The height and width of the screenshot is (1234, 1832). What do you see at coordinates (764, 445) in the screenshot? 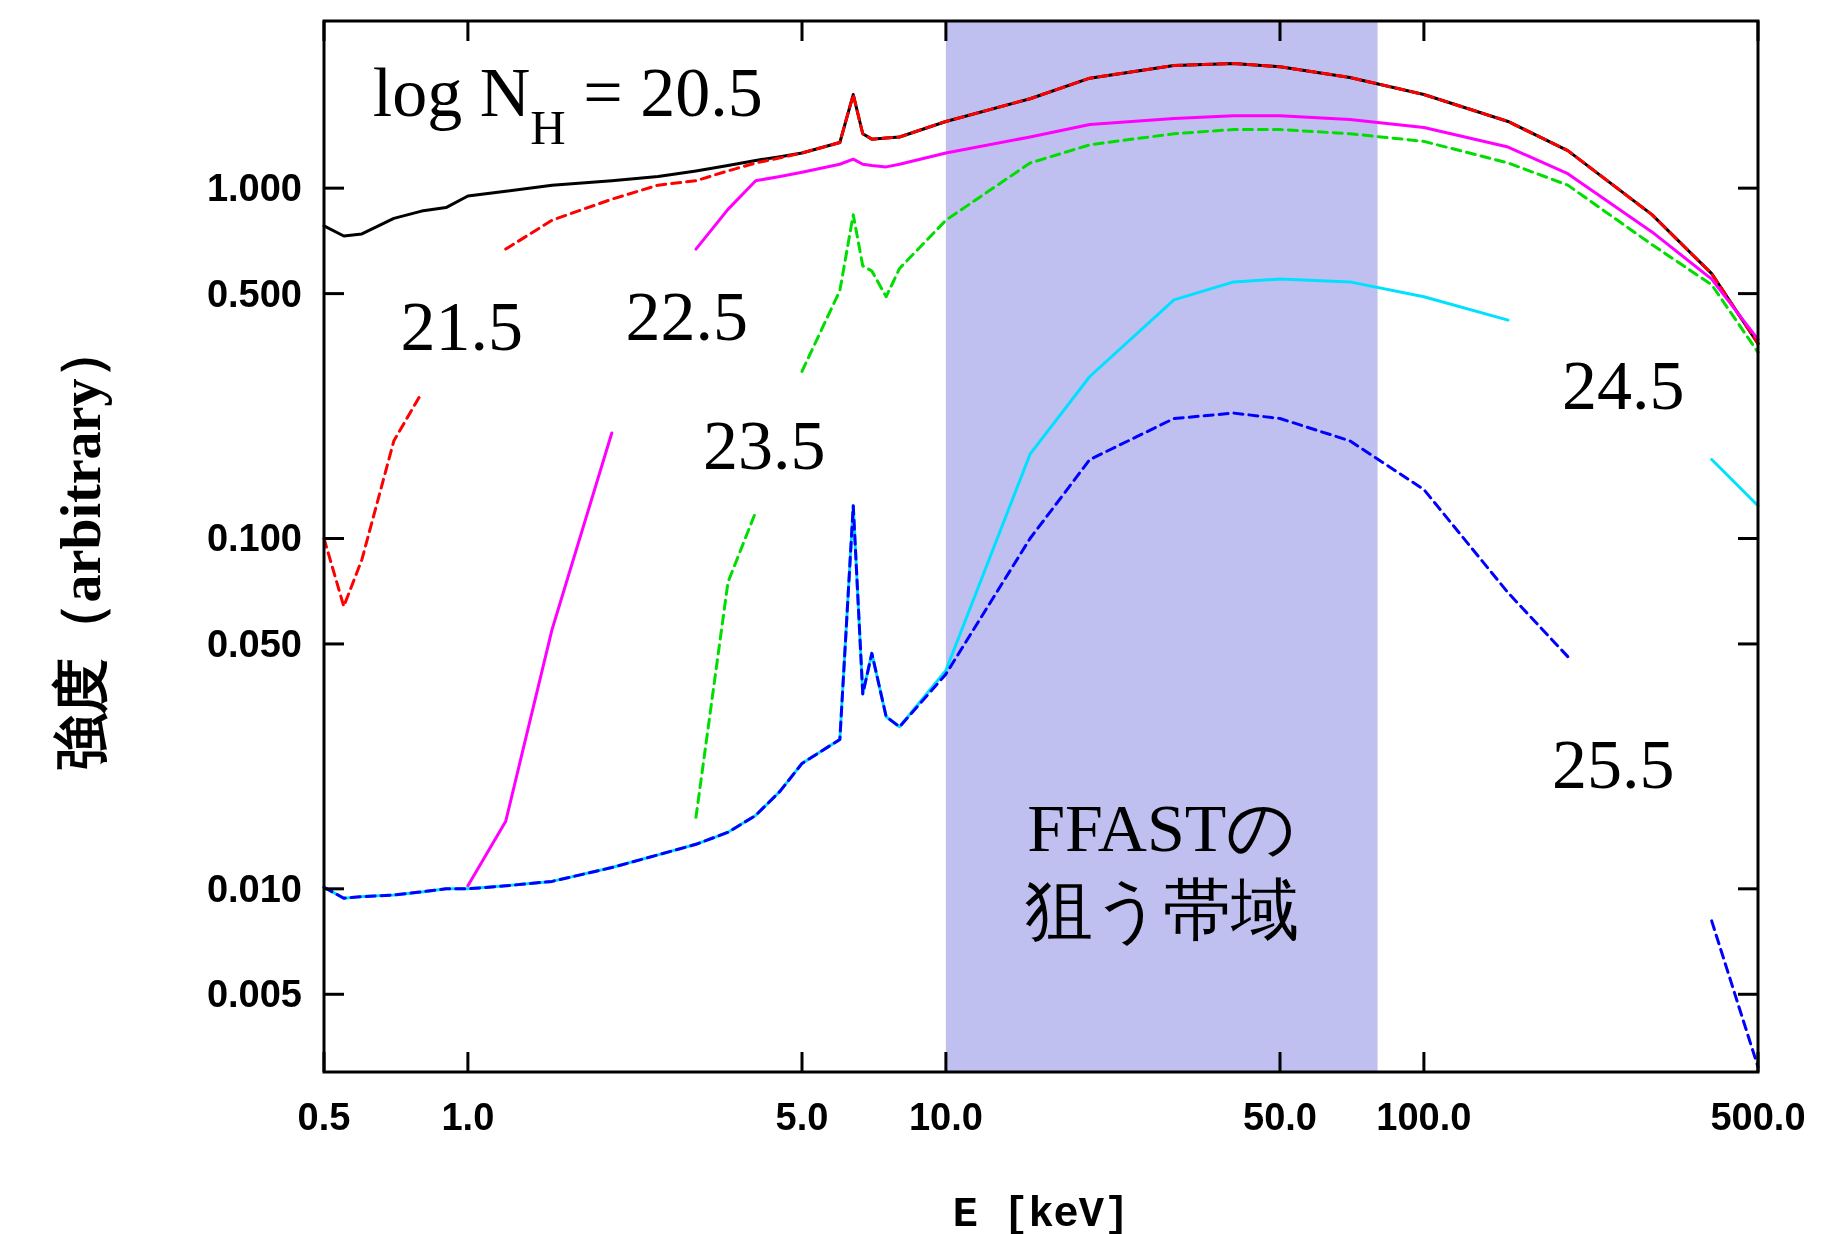
I see `annotation: 23.5` at bounding box center [764, 445].